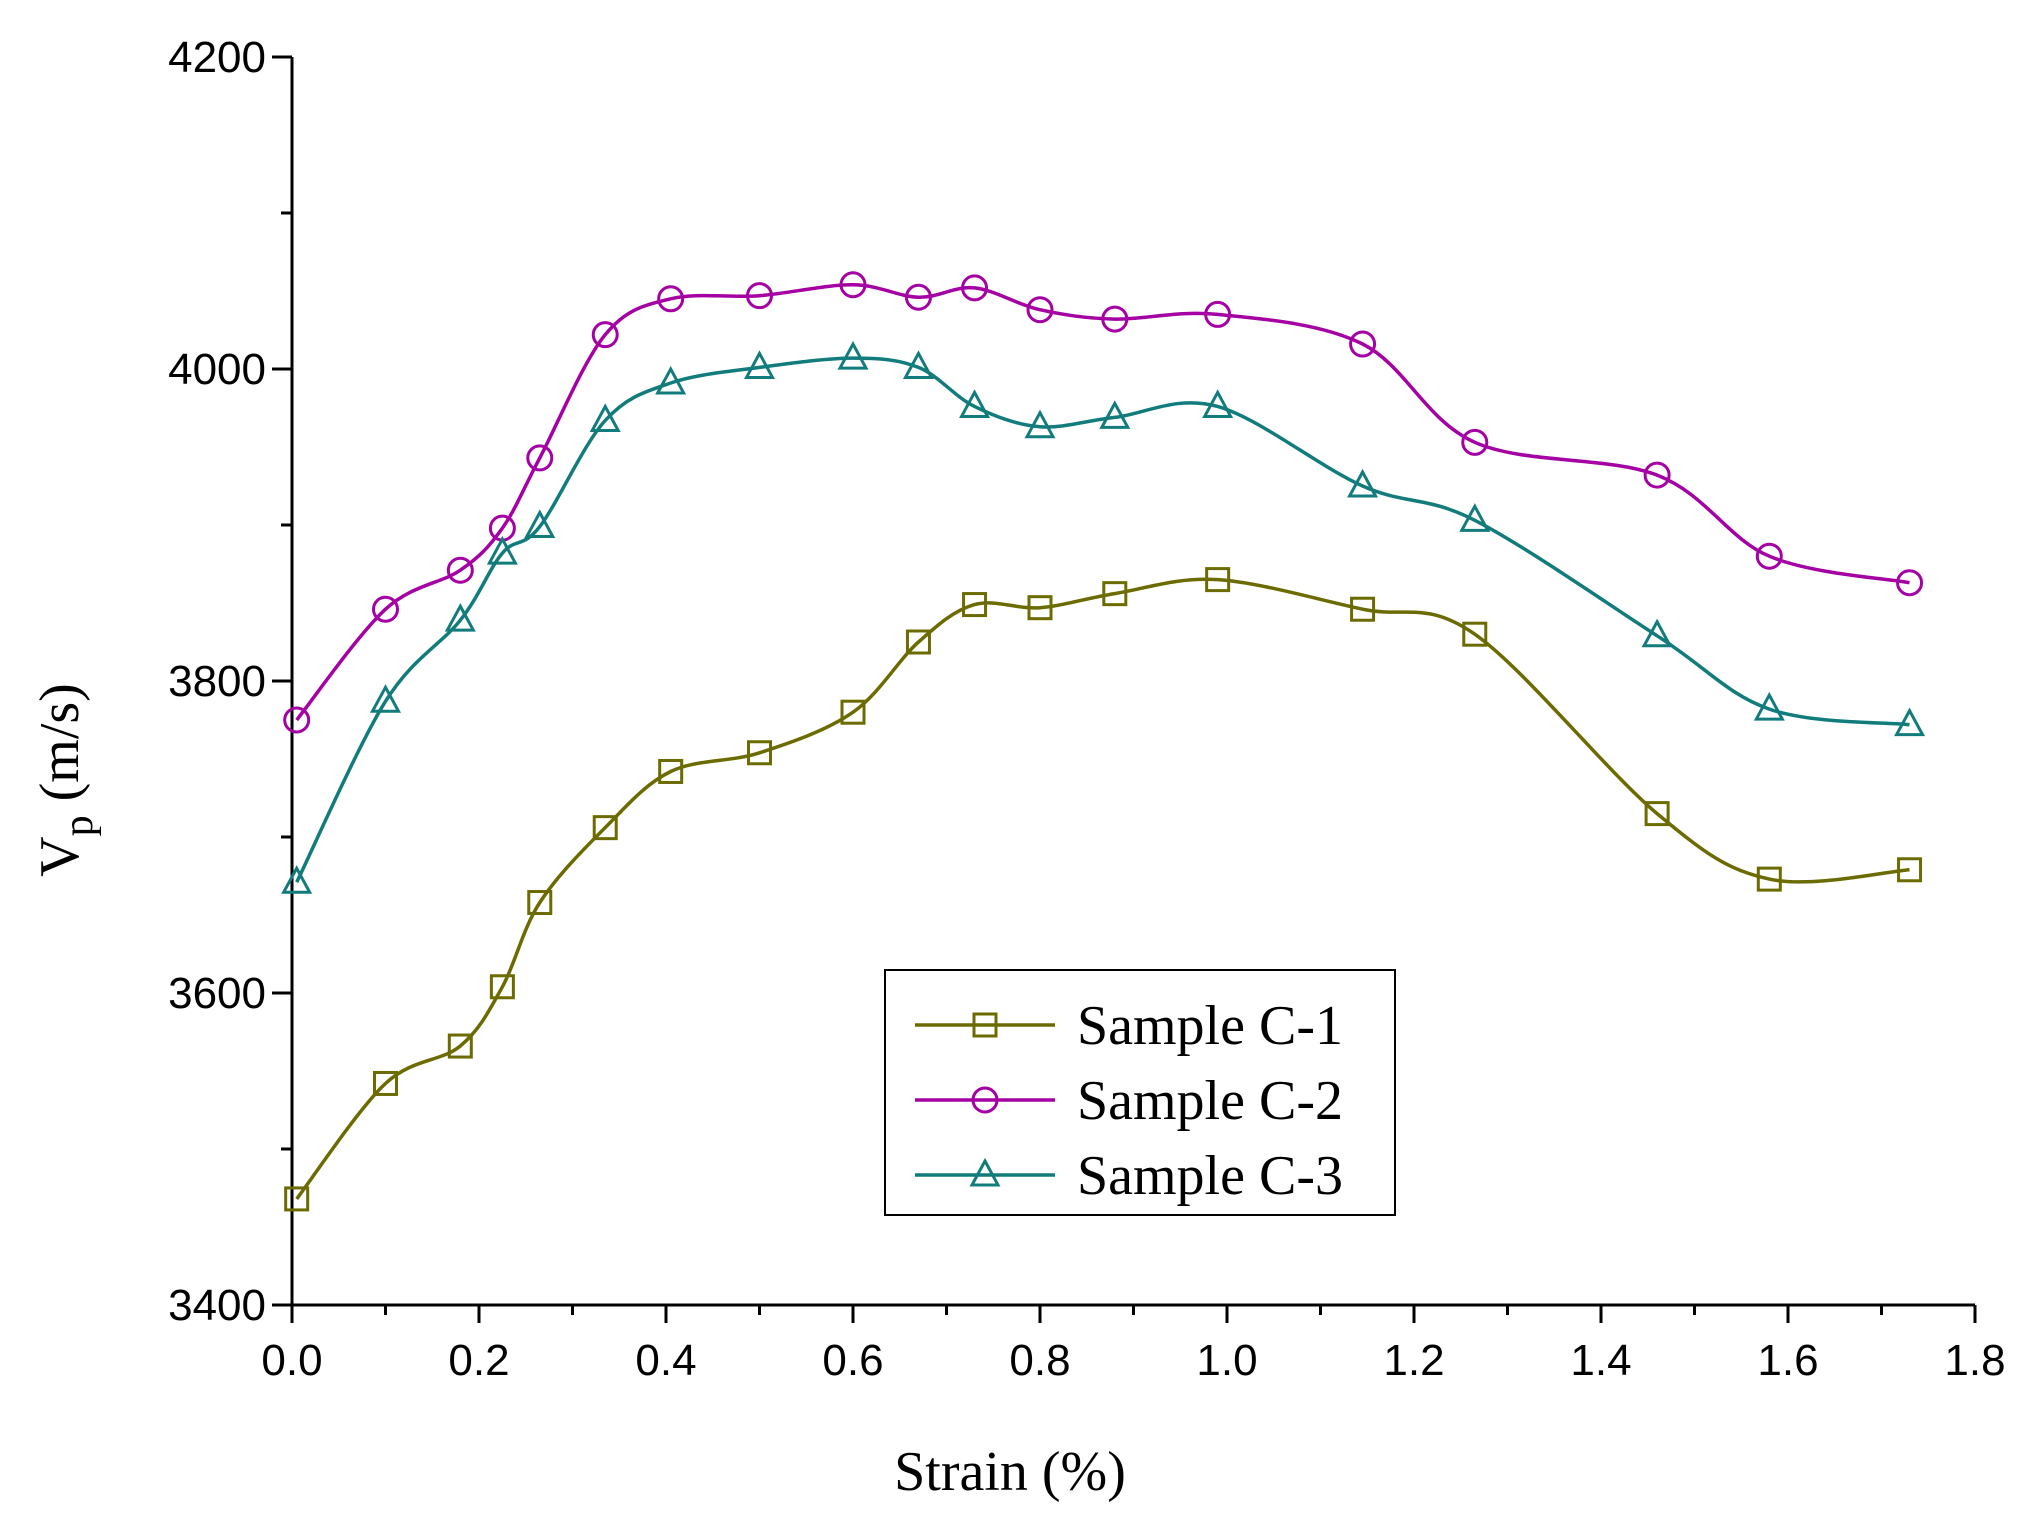 Image resolution: width=2030 pixels, height=1519 pixels. Describe the element at coordinates (1010, 1472) in the screenshot. I see `x-axis-title: Strain (%)` at that location.